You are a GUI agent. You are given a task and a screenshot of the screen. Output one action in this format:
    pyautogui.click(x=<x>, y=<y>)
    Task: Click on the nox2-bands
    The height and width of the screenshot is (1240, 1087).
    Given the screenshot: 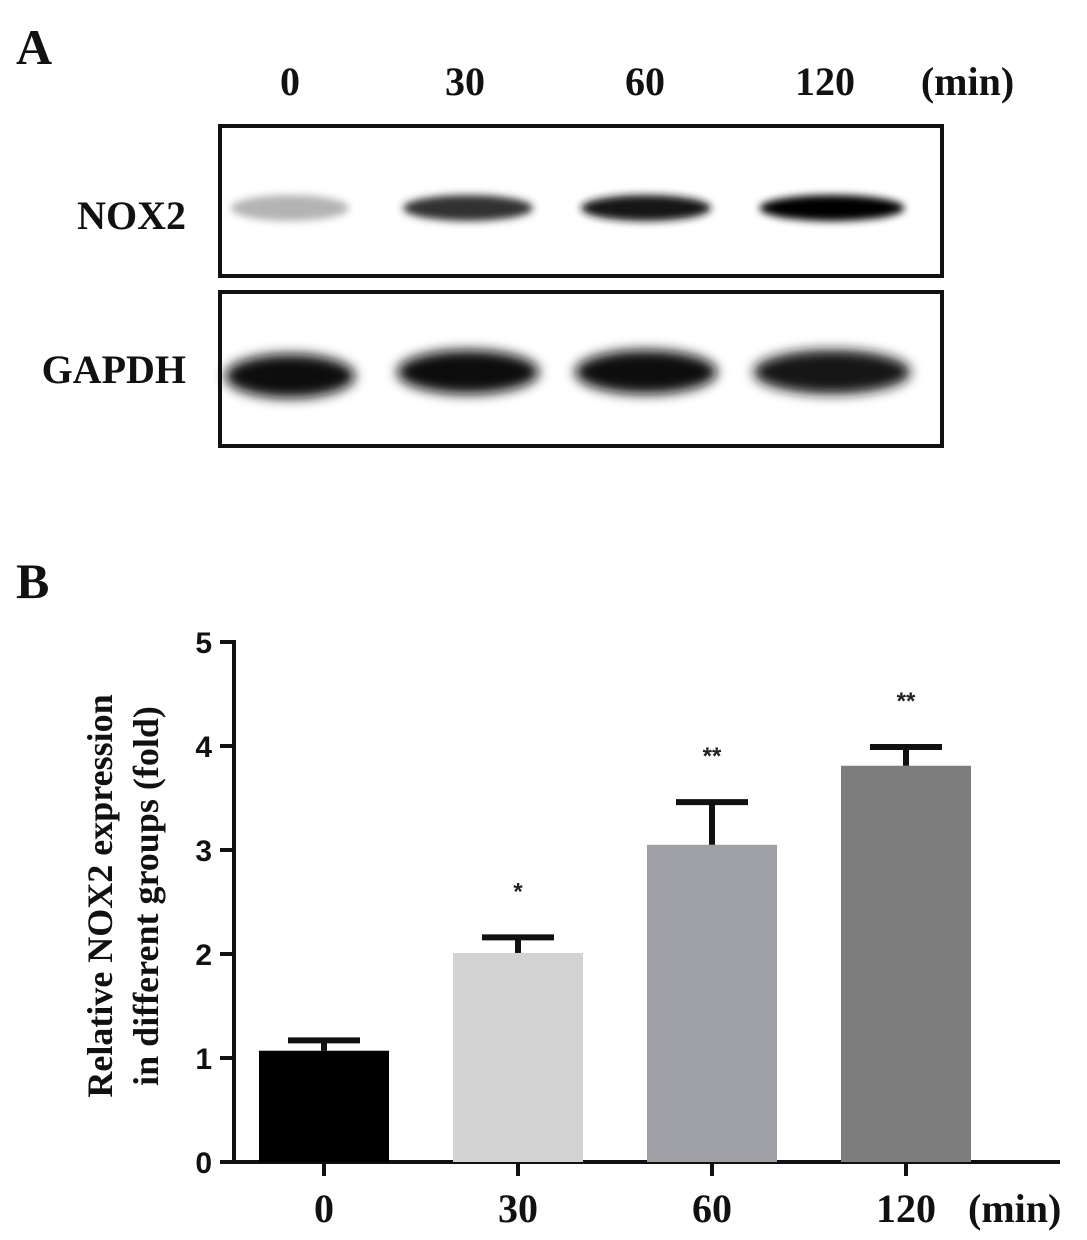 What is the action you would take?
    pyautogui.click(x=568, y=208)
    